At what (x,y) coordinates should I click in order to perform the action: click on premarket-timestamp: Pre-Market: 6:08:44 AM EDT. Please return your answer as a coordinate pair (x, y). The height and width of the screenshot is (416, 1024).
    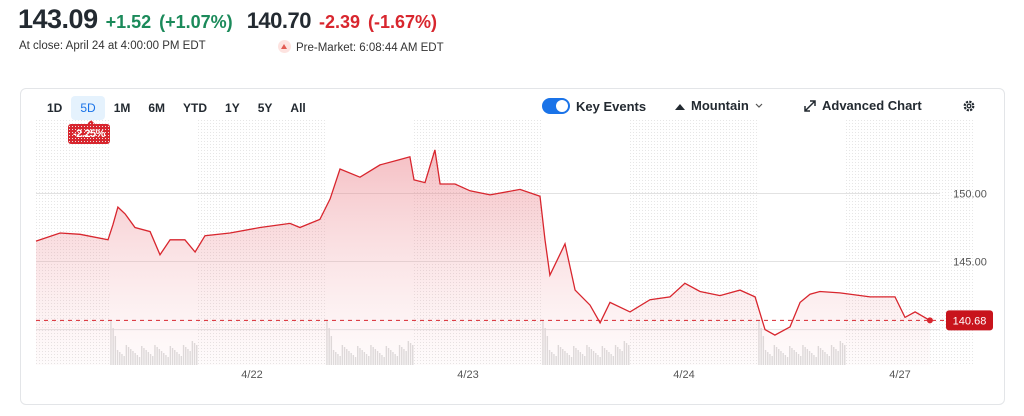
    Looking at the image, I should click on (361, 47).